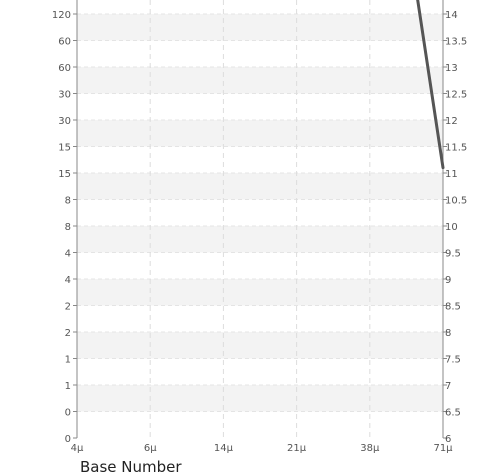 This screenshot has width=491, height=475. Describe the element at coordinates (448, 280) in the screenshot. I see `right-tick-label: 9` at that location.